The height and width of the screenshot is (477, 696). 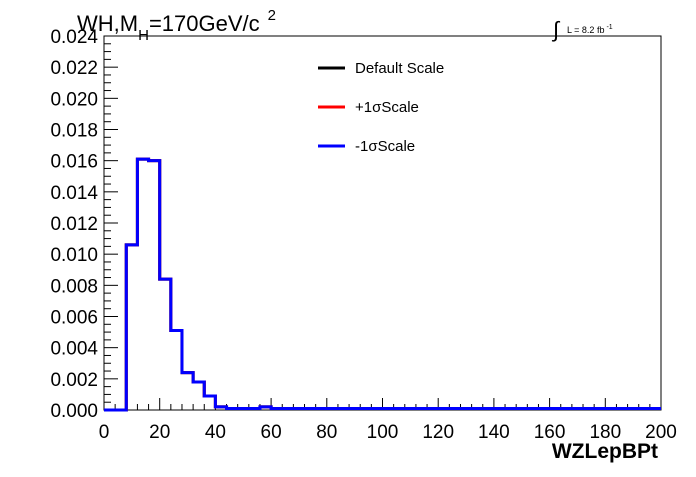 I want to click on legend-label: +1σScale, so click(x=387, y=107).